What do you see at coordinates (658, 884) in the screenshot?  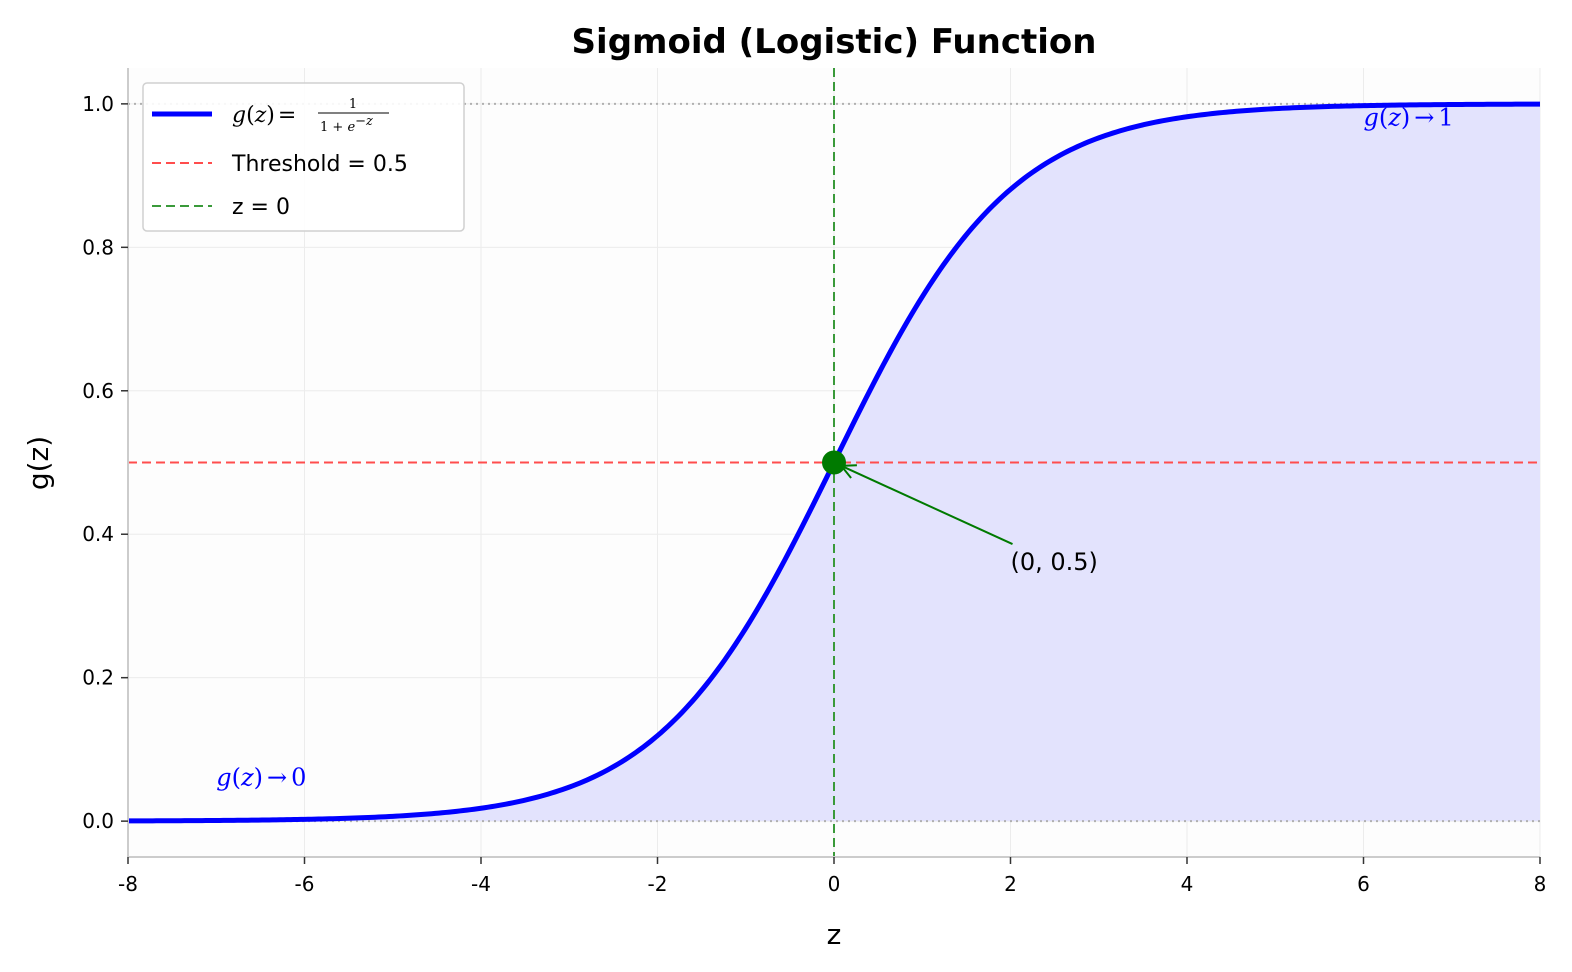 I see `x-tick-label: -2` at bounding box center [658, 884].